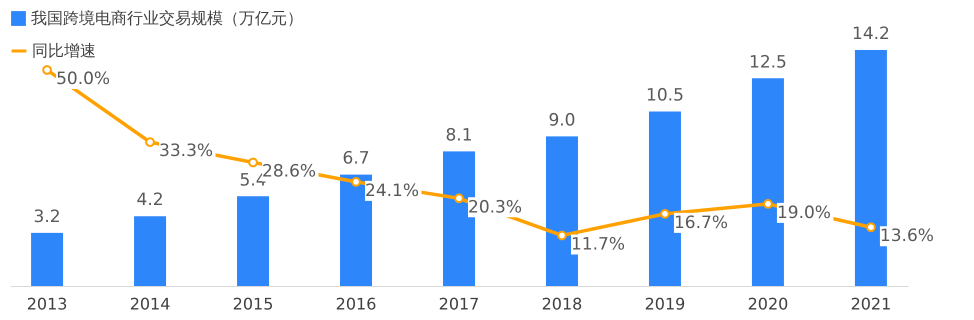 The height and width of the screenshot is (320, 974). What do you see at coordinates (167, 18) in the screenshot?
I see `legend-label: 我国跨境电商行业交易规模（万亿元）` at bounding box center [167, 18].